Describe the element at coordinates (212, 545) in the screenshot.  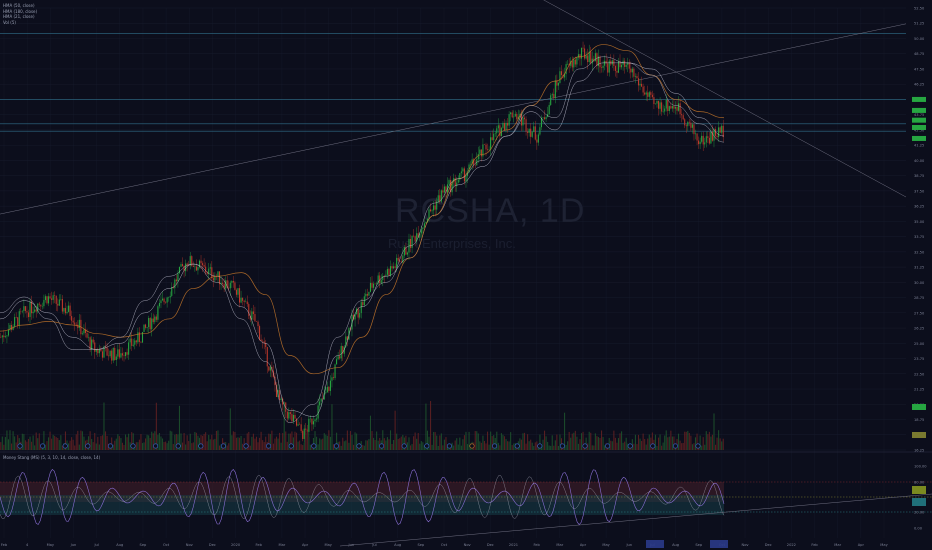
I see `time-tick-label: Dec` at that location.